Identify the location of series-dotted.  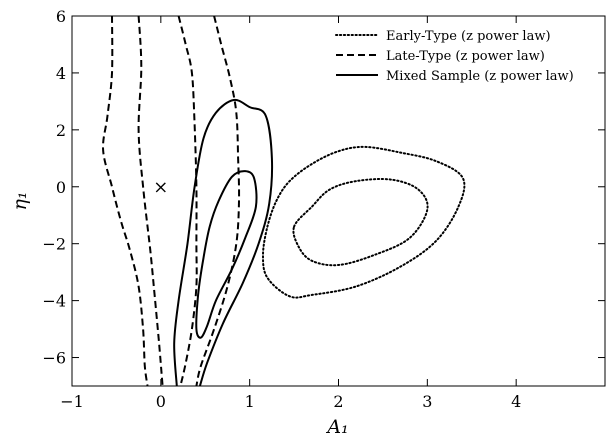
(364, 222).